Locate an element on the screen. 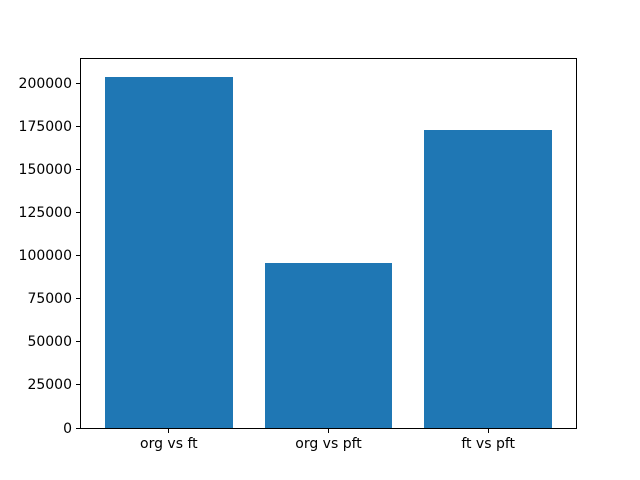  y-axis-tick-label: 50000 is located at coordinates (49, 342).